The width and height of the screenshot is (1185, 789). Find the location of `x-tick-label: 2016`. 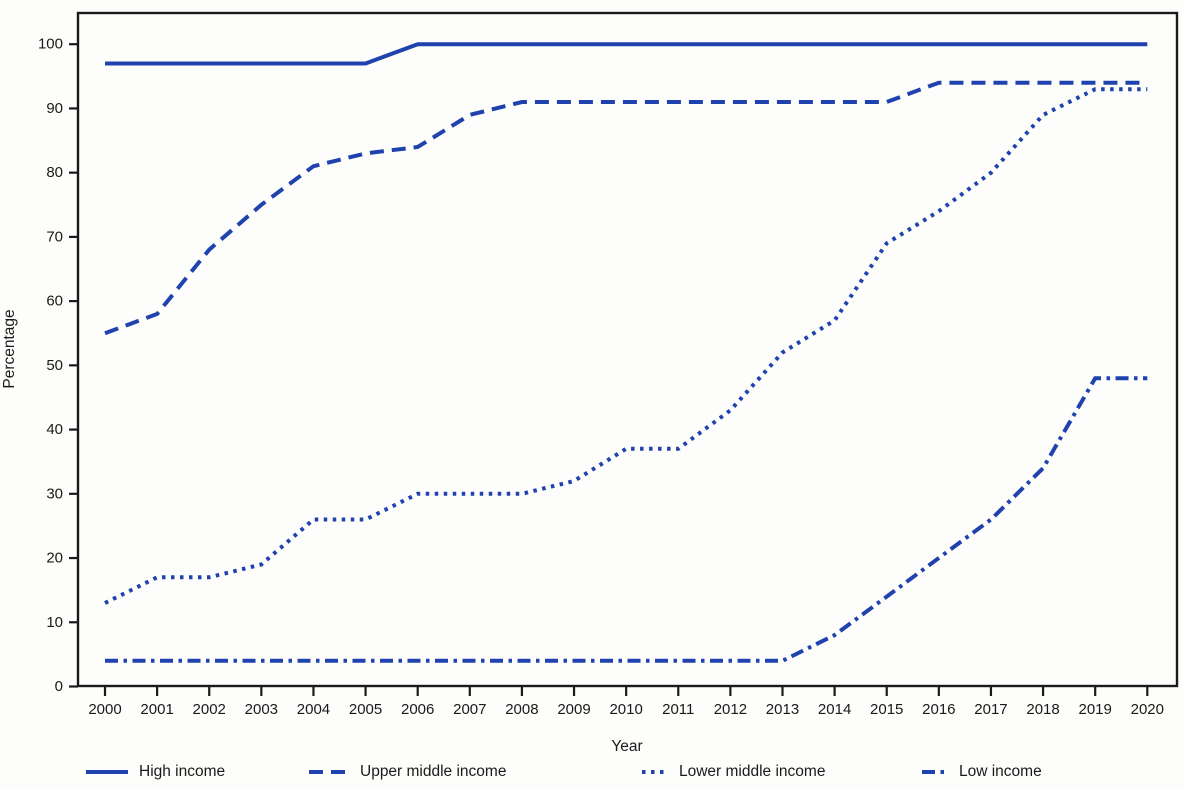

x-tick-label: 2016 is located at coordinates (938, 709).